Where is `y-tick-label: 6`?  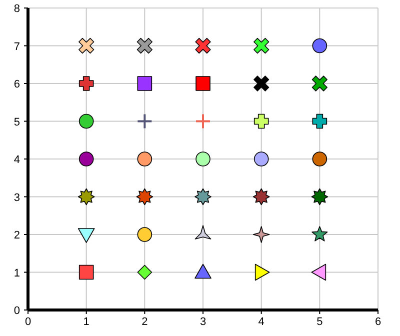 y-tick-label: 6 is located at coordinates (17, 84).